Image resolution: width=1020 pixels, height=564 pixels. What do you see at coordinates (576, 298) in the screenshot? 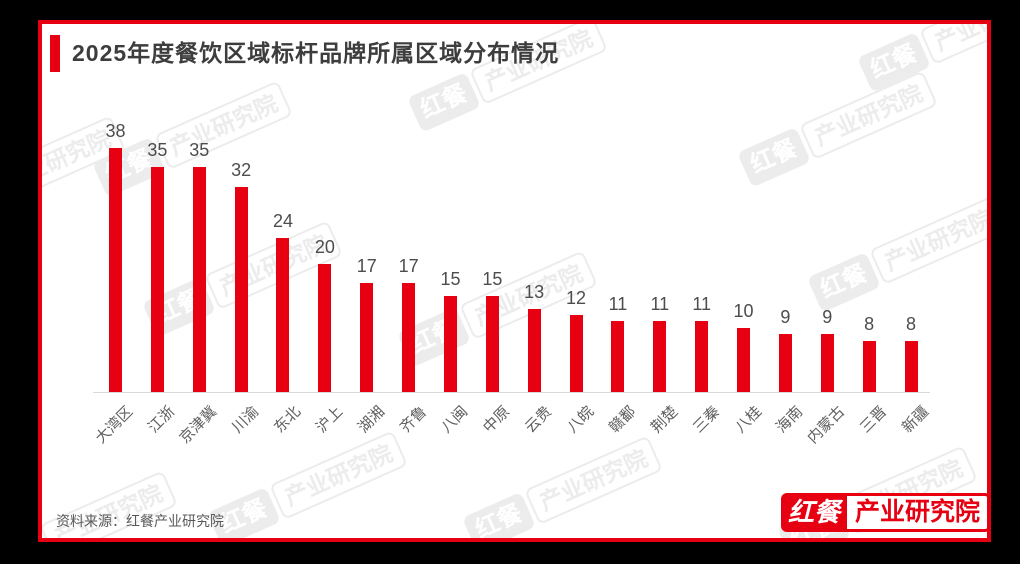
I see `bar-value-label: 12` at bounding box center [576, 298].